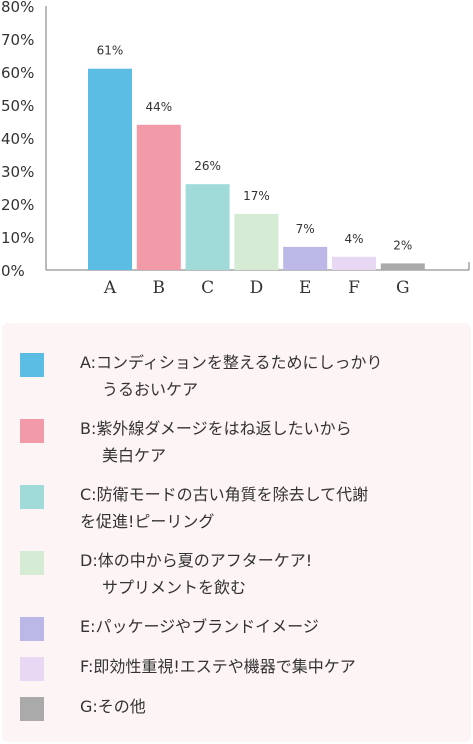 This screenshot has height=744, width=473. I want to click on bar-data-label: 2%, so click(402, 245).